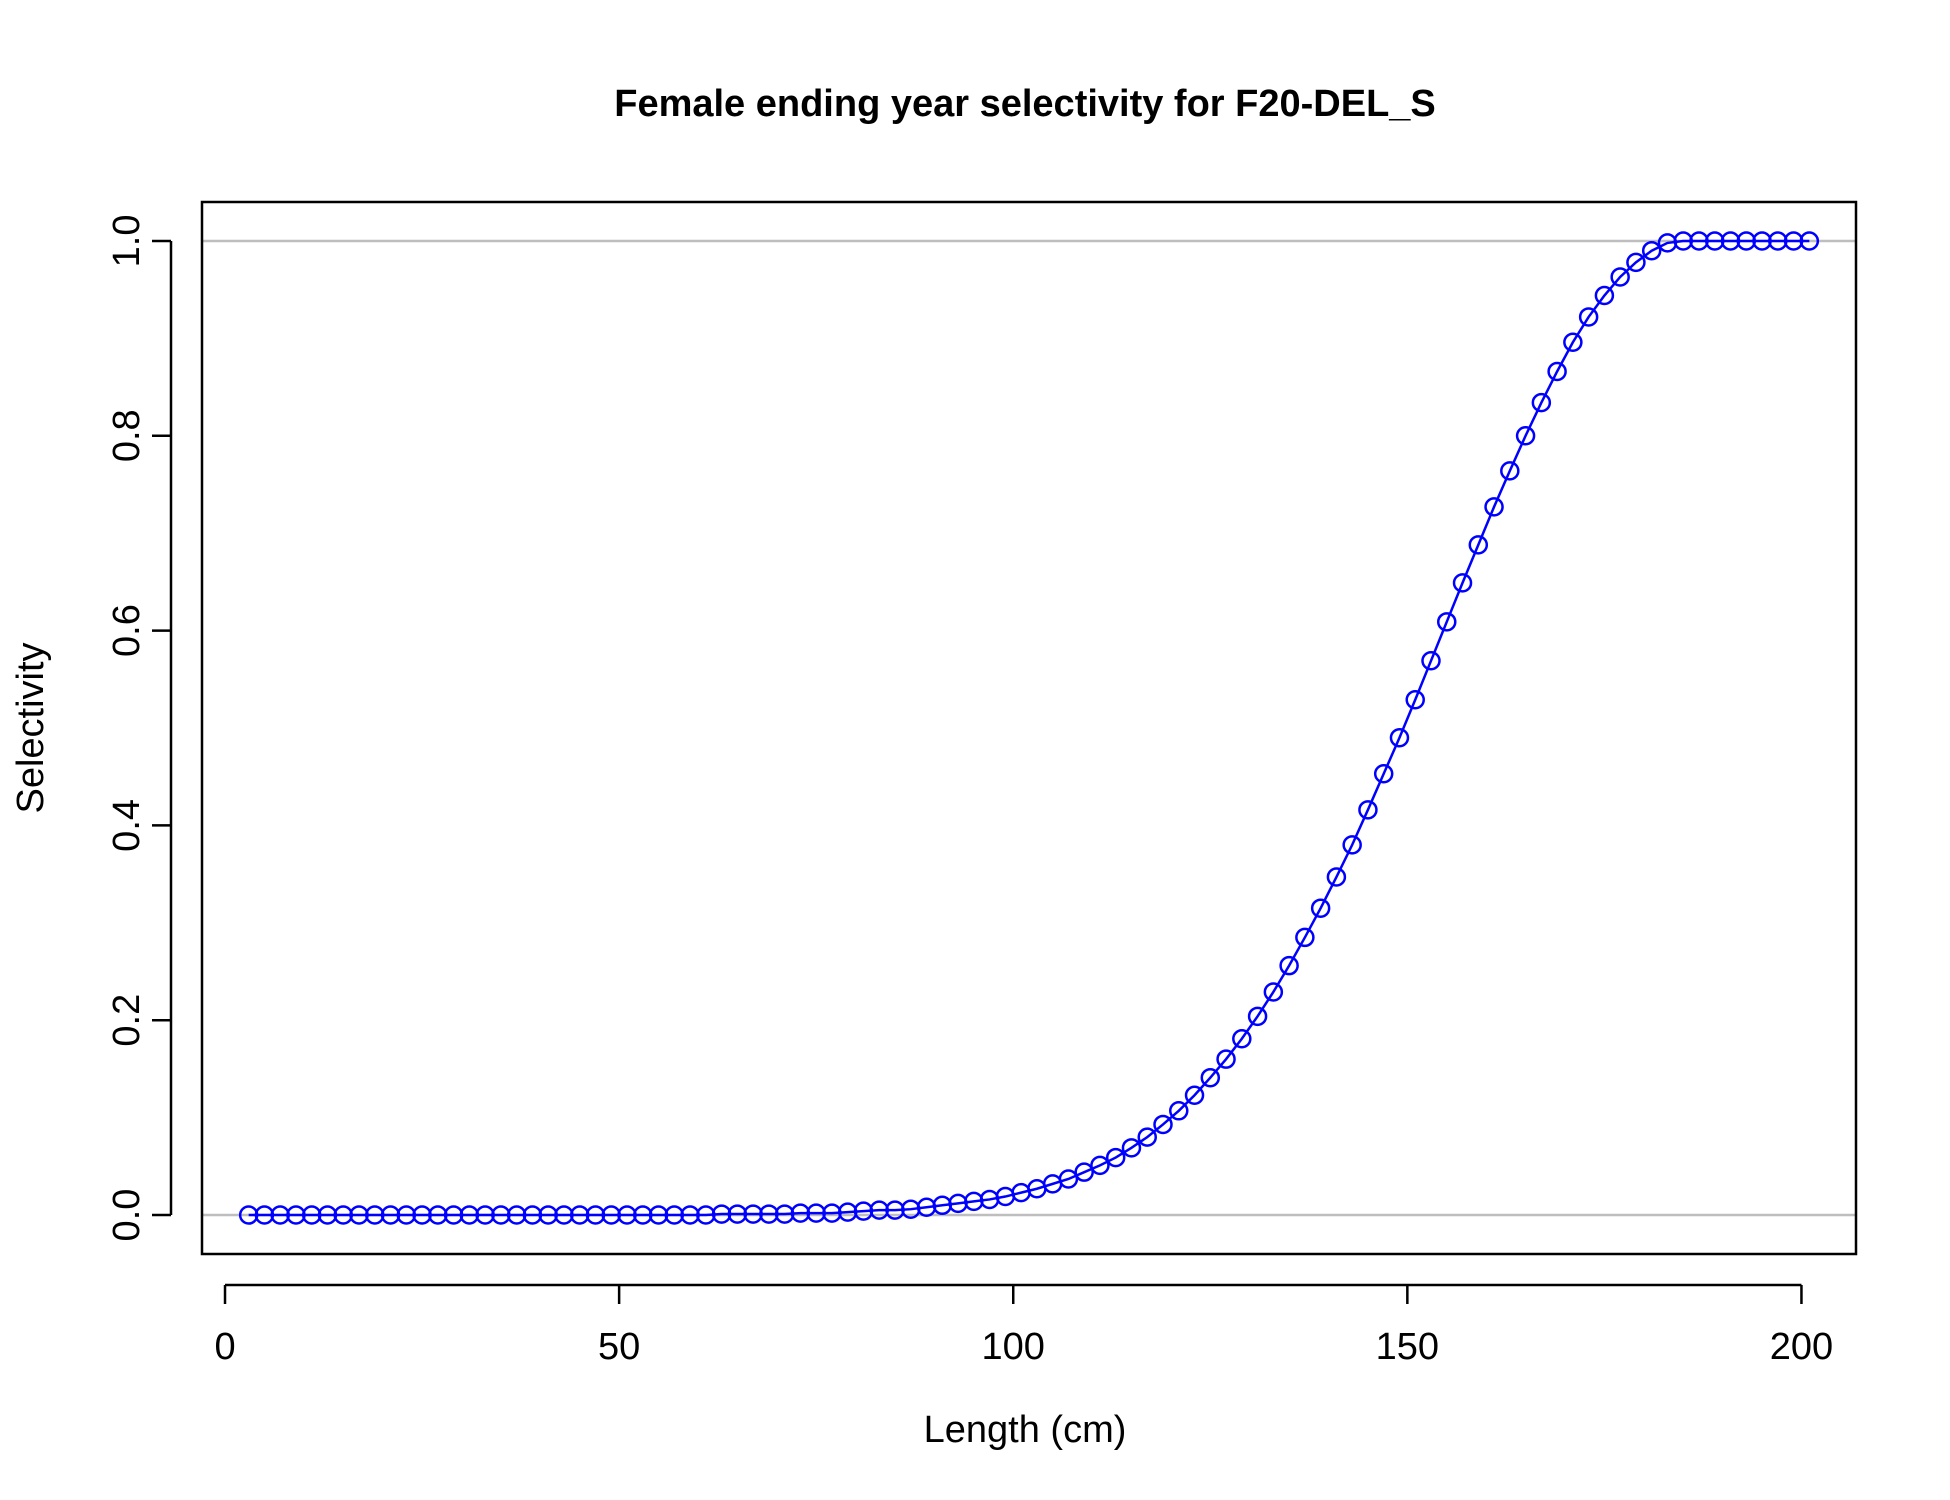  What do you see at coordinates (127, 825) in the screenshot?
I see `y-tick-label: 0.4` at bounding box center [127, 825].